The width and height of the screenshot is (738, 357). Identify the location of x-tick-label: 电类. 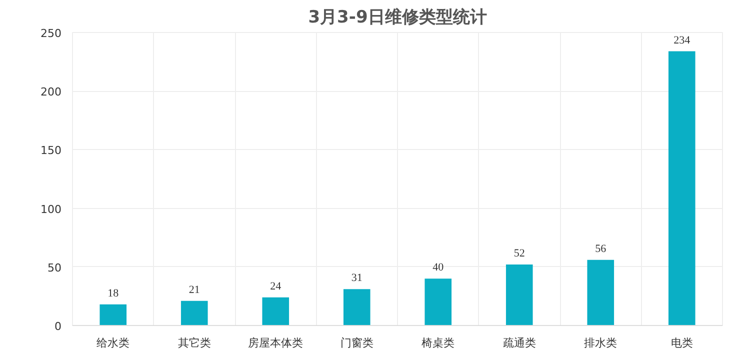
(681, 343).